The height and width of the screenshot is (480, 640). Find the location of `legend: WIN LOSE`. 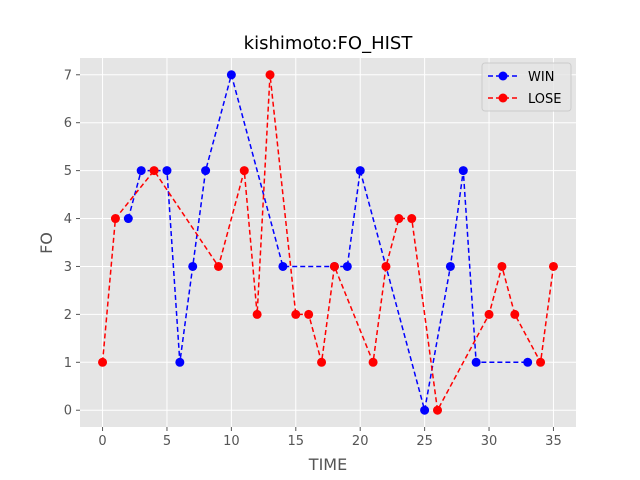

legend: WIN LOSE is located at coordinates (526, 87).